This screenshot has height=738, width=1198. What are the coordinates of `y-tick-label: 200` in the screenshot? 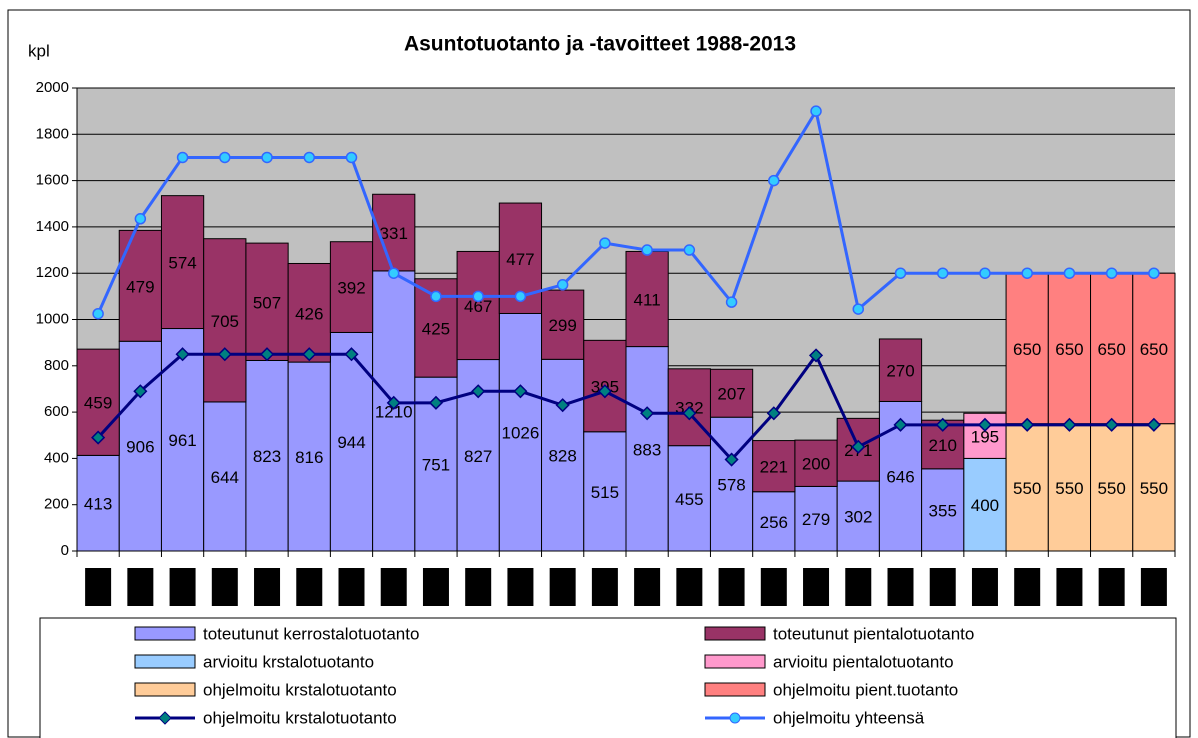 It's located at (56, 504).